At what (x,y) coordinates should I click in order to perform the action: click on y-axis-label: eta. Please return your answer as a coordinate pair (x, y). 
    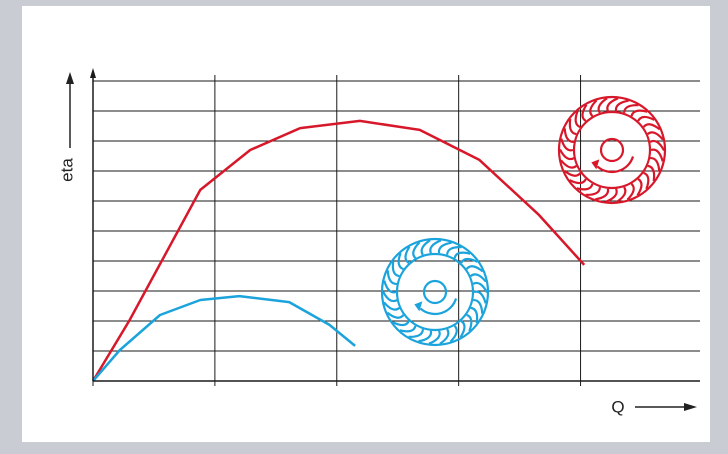
    Looking at the image, I should click on (66, 170).